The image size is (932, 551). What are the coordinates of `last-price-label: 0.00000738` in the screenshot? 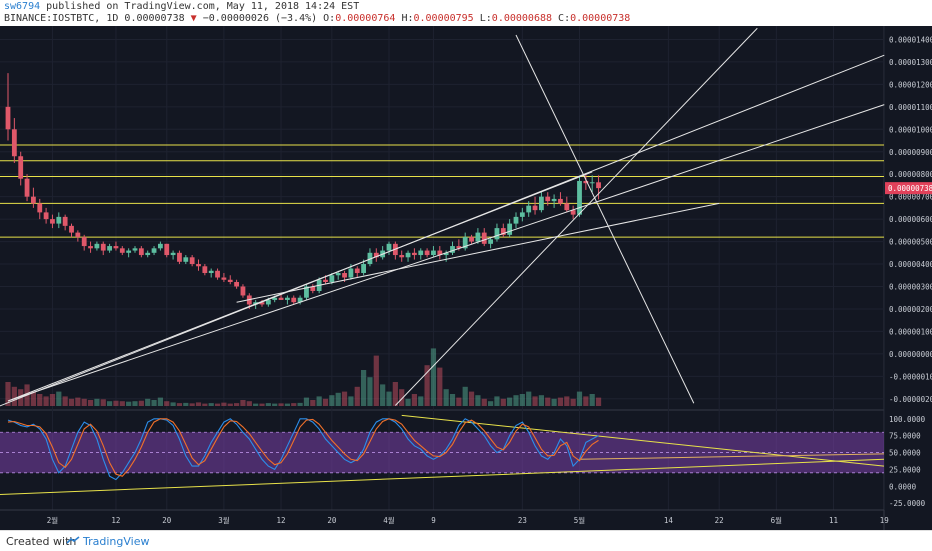 It's located at (910, 188).